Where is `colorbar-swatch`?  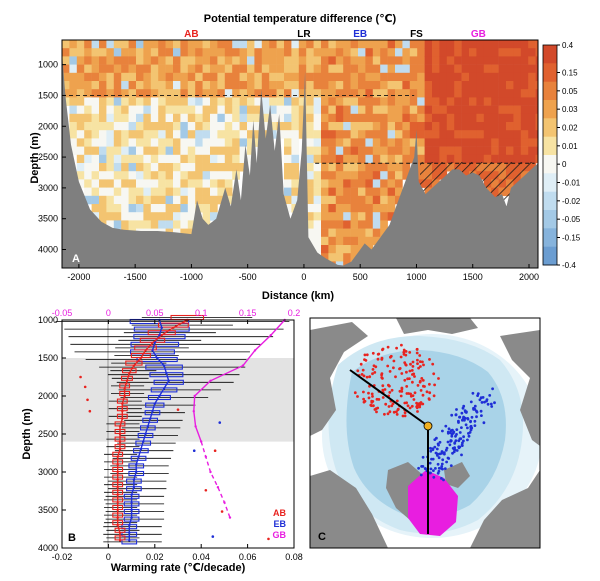
colorbar-swatch is located at coordinates (550, 237).